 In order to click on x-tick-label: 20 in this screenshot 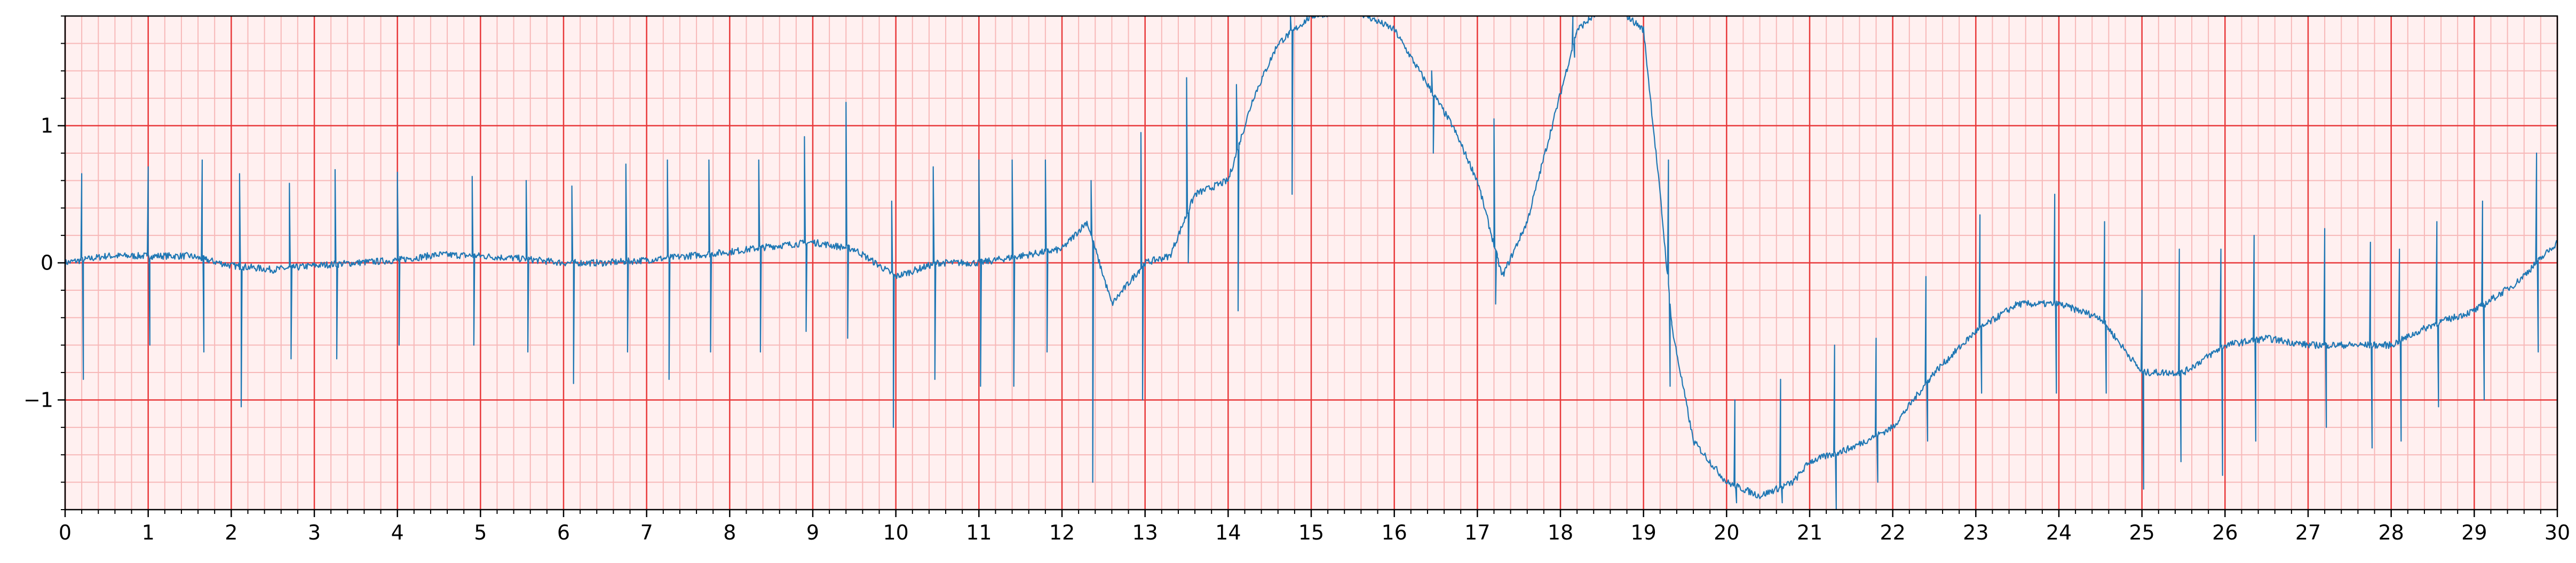, I will do `click(1726, 532)`.